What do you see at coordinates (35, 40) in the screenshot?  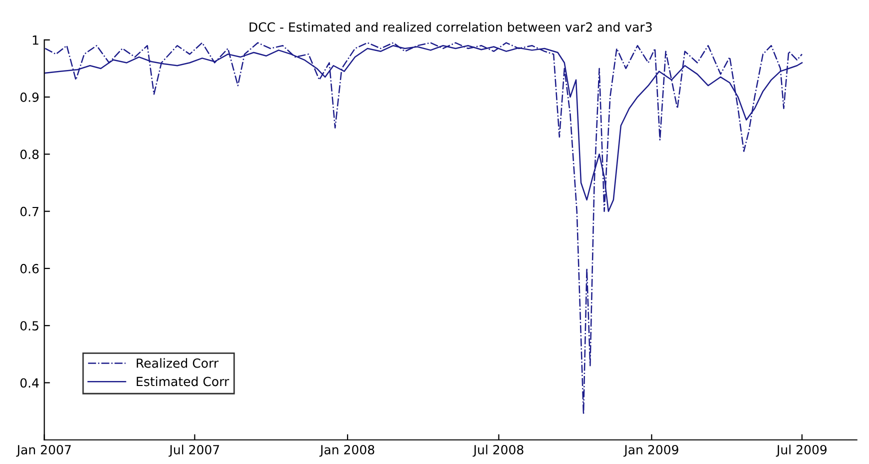 I see `y-tick-label: 1` at bounding box center [35, 40].